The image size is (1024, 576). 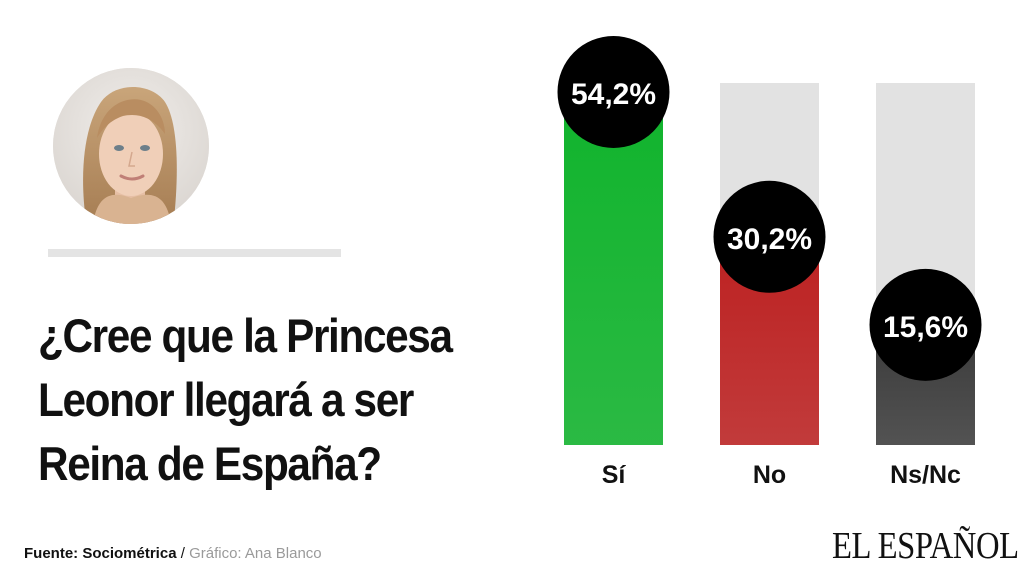 What do you see at coordinates (100, 553) in the screenshot?
I see `source-label: Fuente: Sociométrica` at bounding box center [100, 553].